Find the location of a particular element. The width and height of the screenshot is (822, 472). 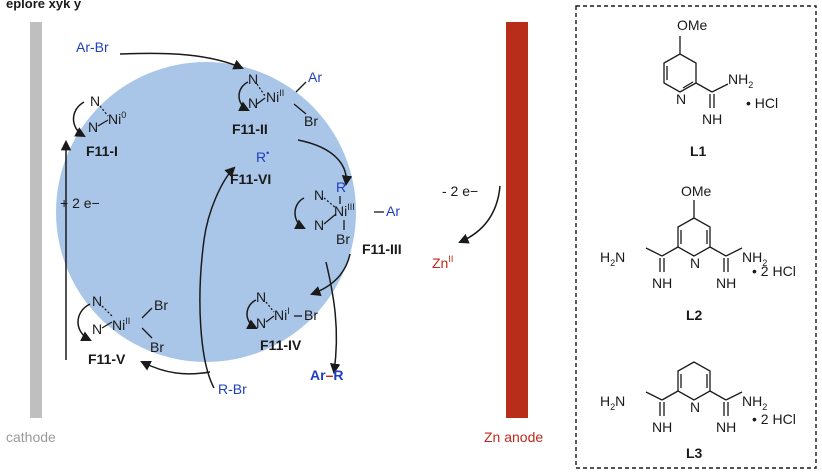

f11-v-label: F11-V is located at coordinates (107, 359).